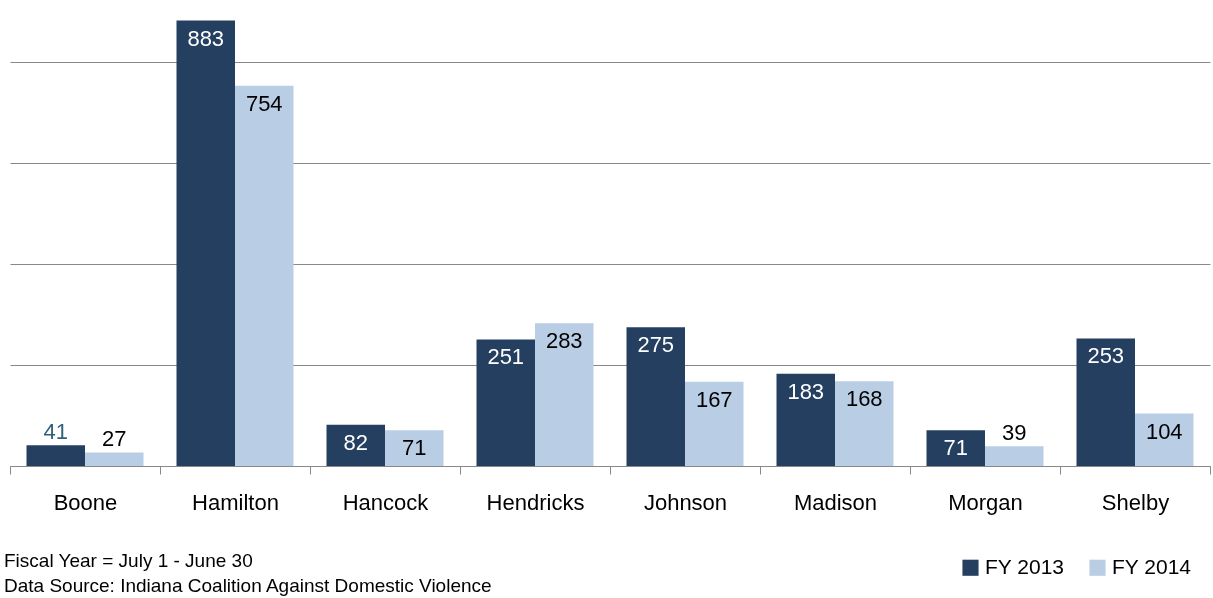 This screenshot has height=598, width=1213. Describe the element at coordinates (835, 502) in the screenshot. I see `x-tick-label: Madison` at that location.